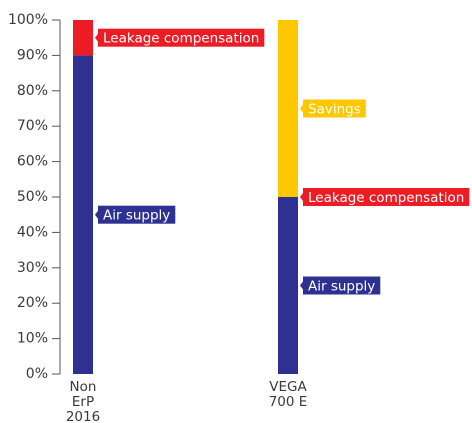 This screenshot has height=423, width=472. Describe the element at coordinates (37, 374) in the screenshot. I see `y-tick-label: 0%` at that location.